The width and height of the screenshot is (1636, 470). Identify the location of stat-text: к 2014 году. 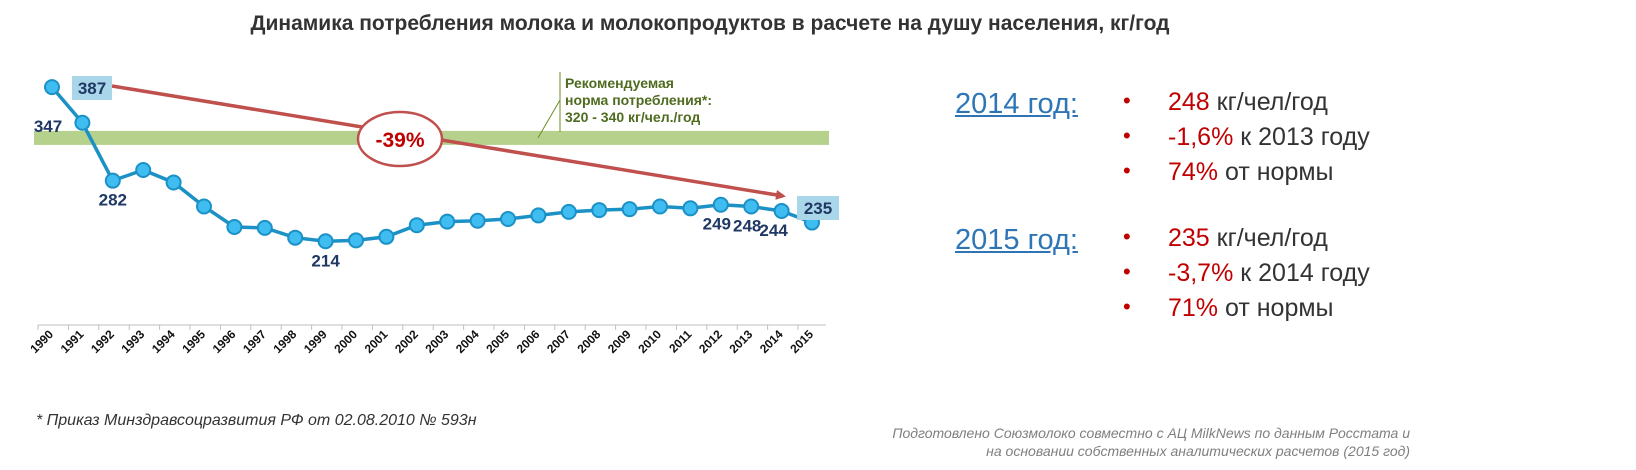
(1301, 273).